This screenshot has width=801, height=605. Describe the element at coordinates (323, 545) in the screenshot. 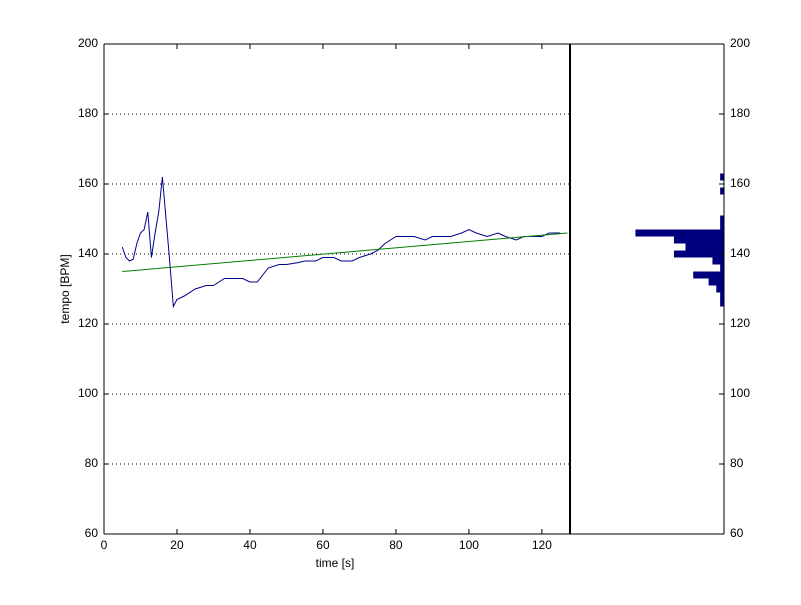

I see `x-tick-label: 60` at that location.